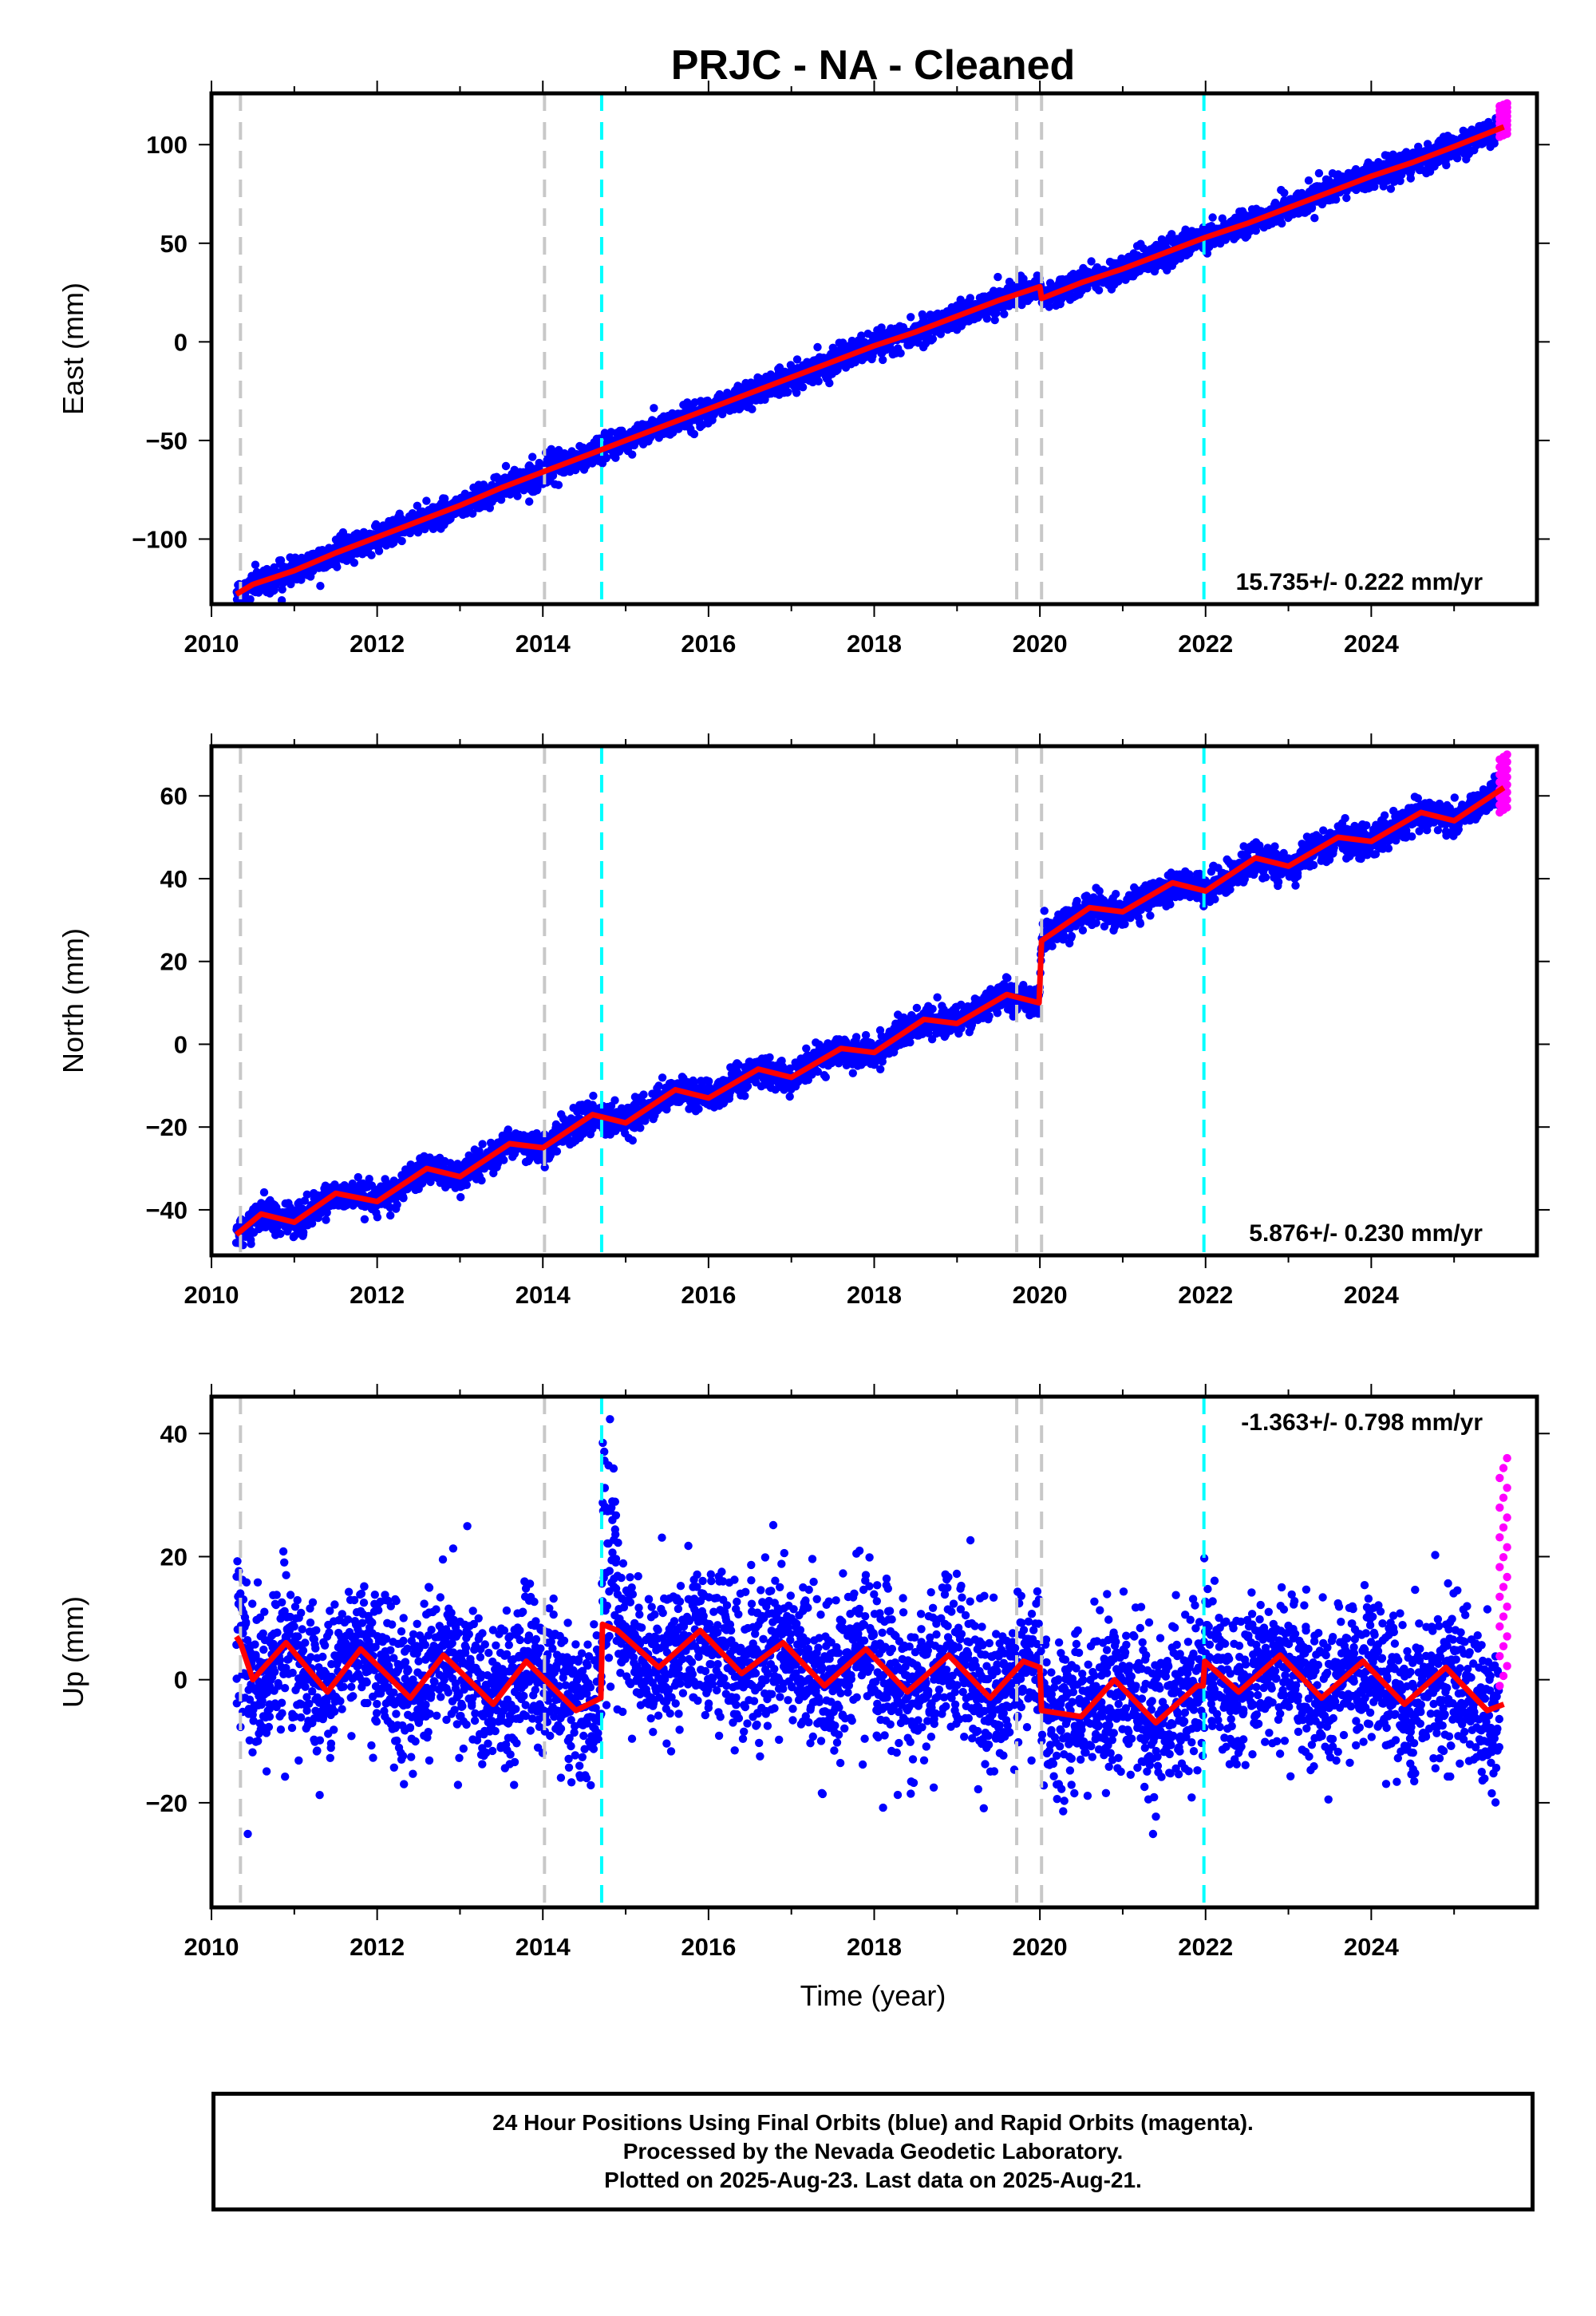 Image resolution: width=1596 pixels, height=2316 pixels. What do you see at coordinates (1040, 644) in the screenshot?
I see `east-x-tick-label: 2020` at bounding box center [1040, 644].